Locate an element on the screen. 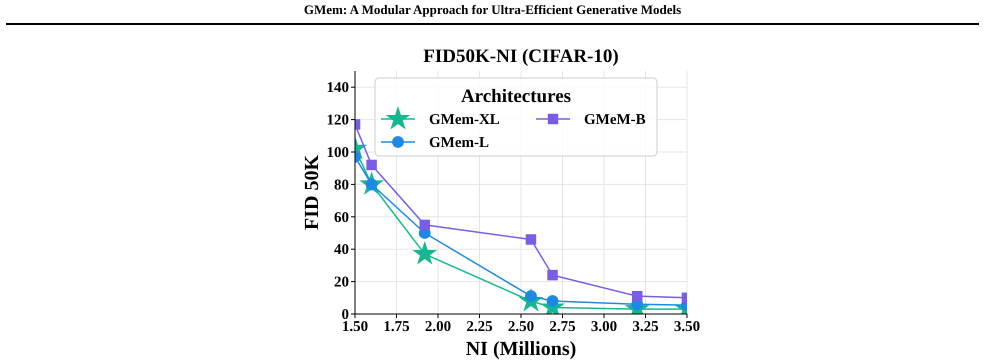 This screenshot has width=985, height=364. x-tick-label: 1.75 is located at coordinates (396, 327).